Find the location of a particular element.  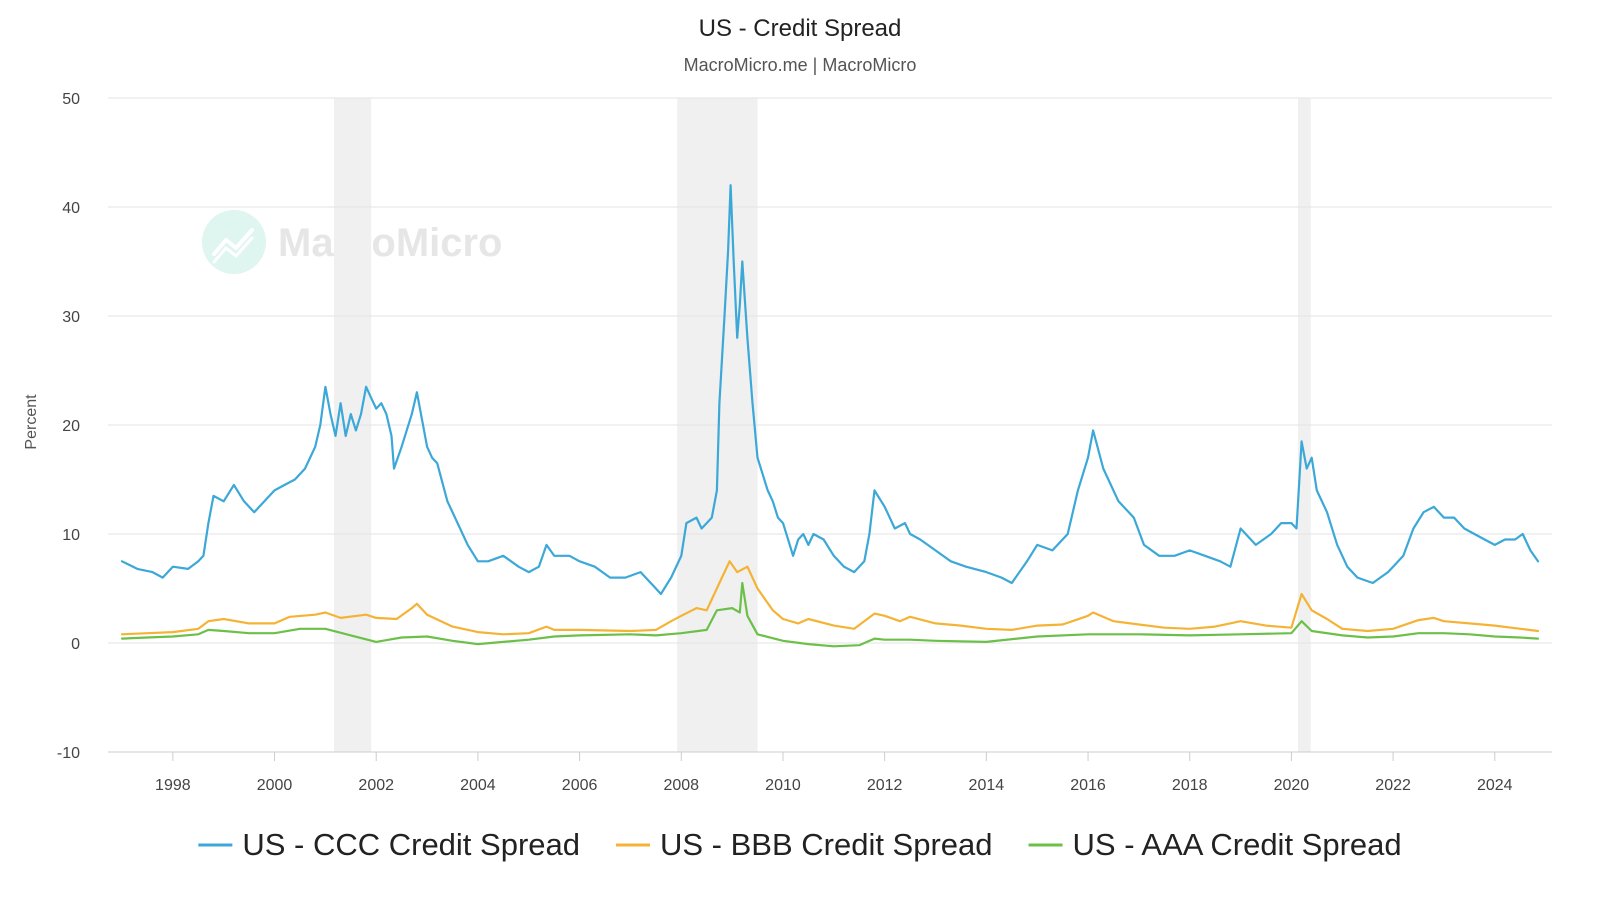

y-axis: -10 0 10 20 30 40 50 is located at coordinates (68, 426).